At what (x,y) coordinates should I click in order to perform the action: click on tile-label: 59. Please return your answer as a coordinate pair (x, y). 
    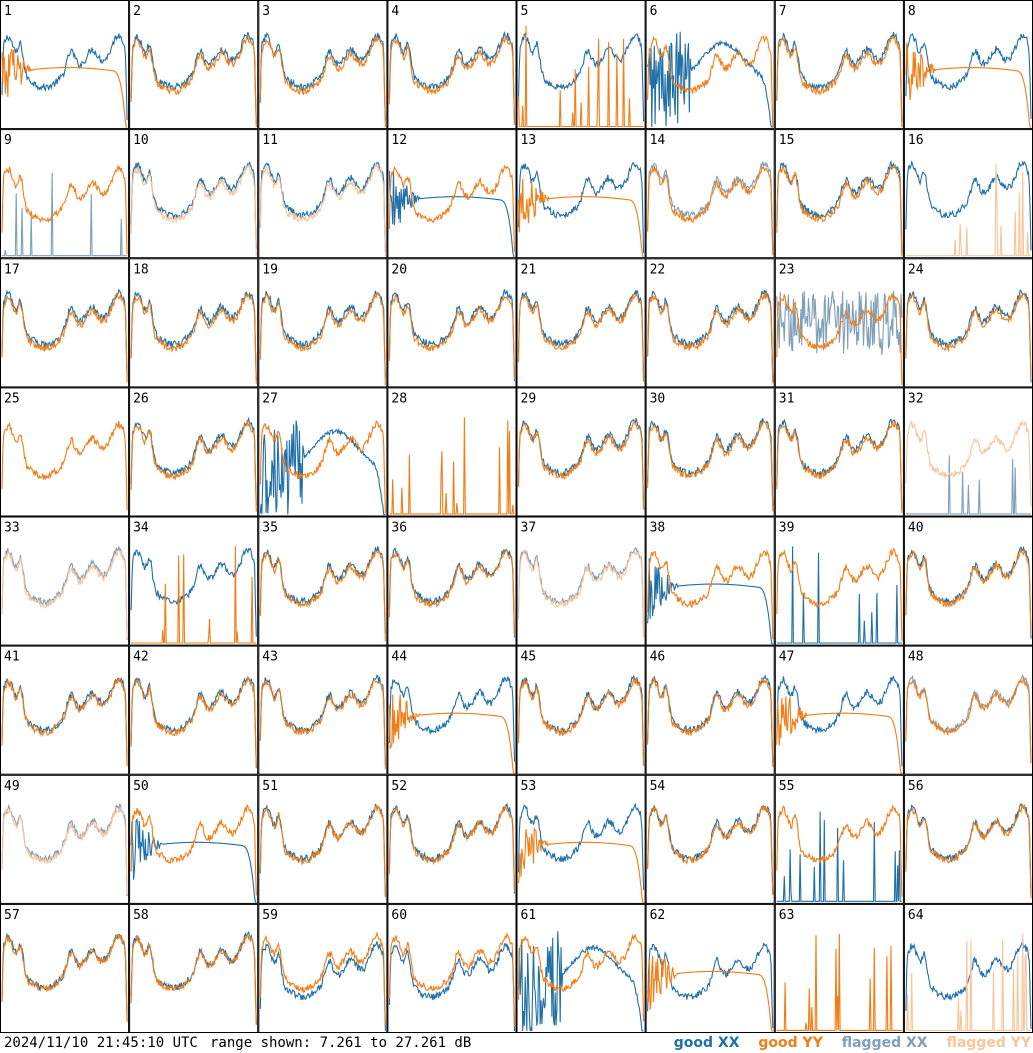
    Looking at the image, I should click on (270, 915).